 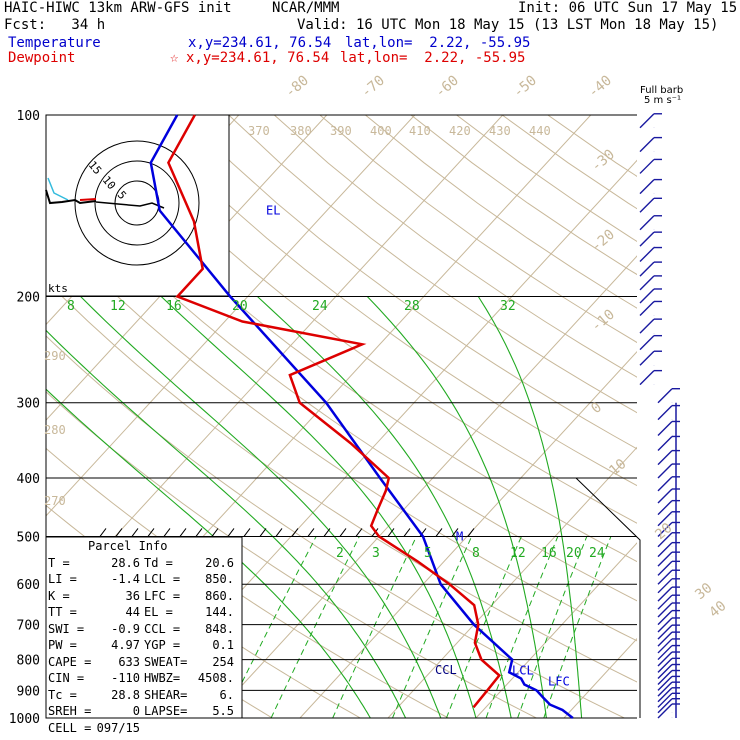 I want to click on parcel-info-cell: EL =, so click(x=158, y=612).